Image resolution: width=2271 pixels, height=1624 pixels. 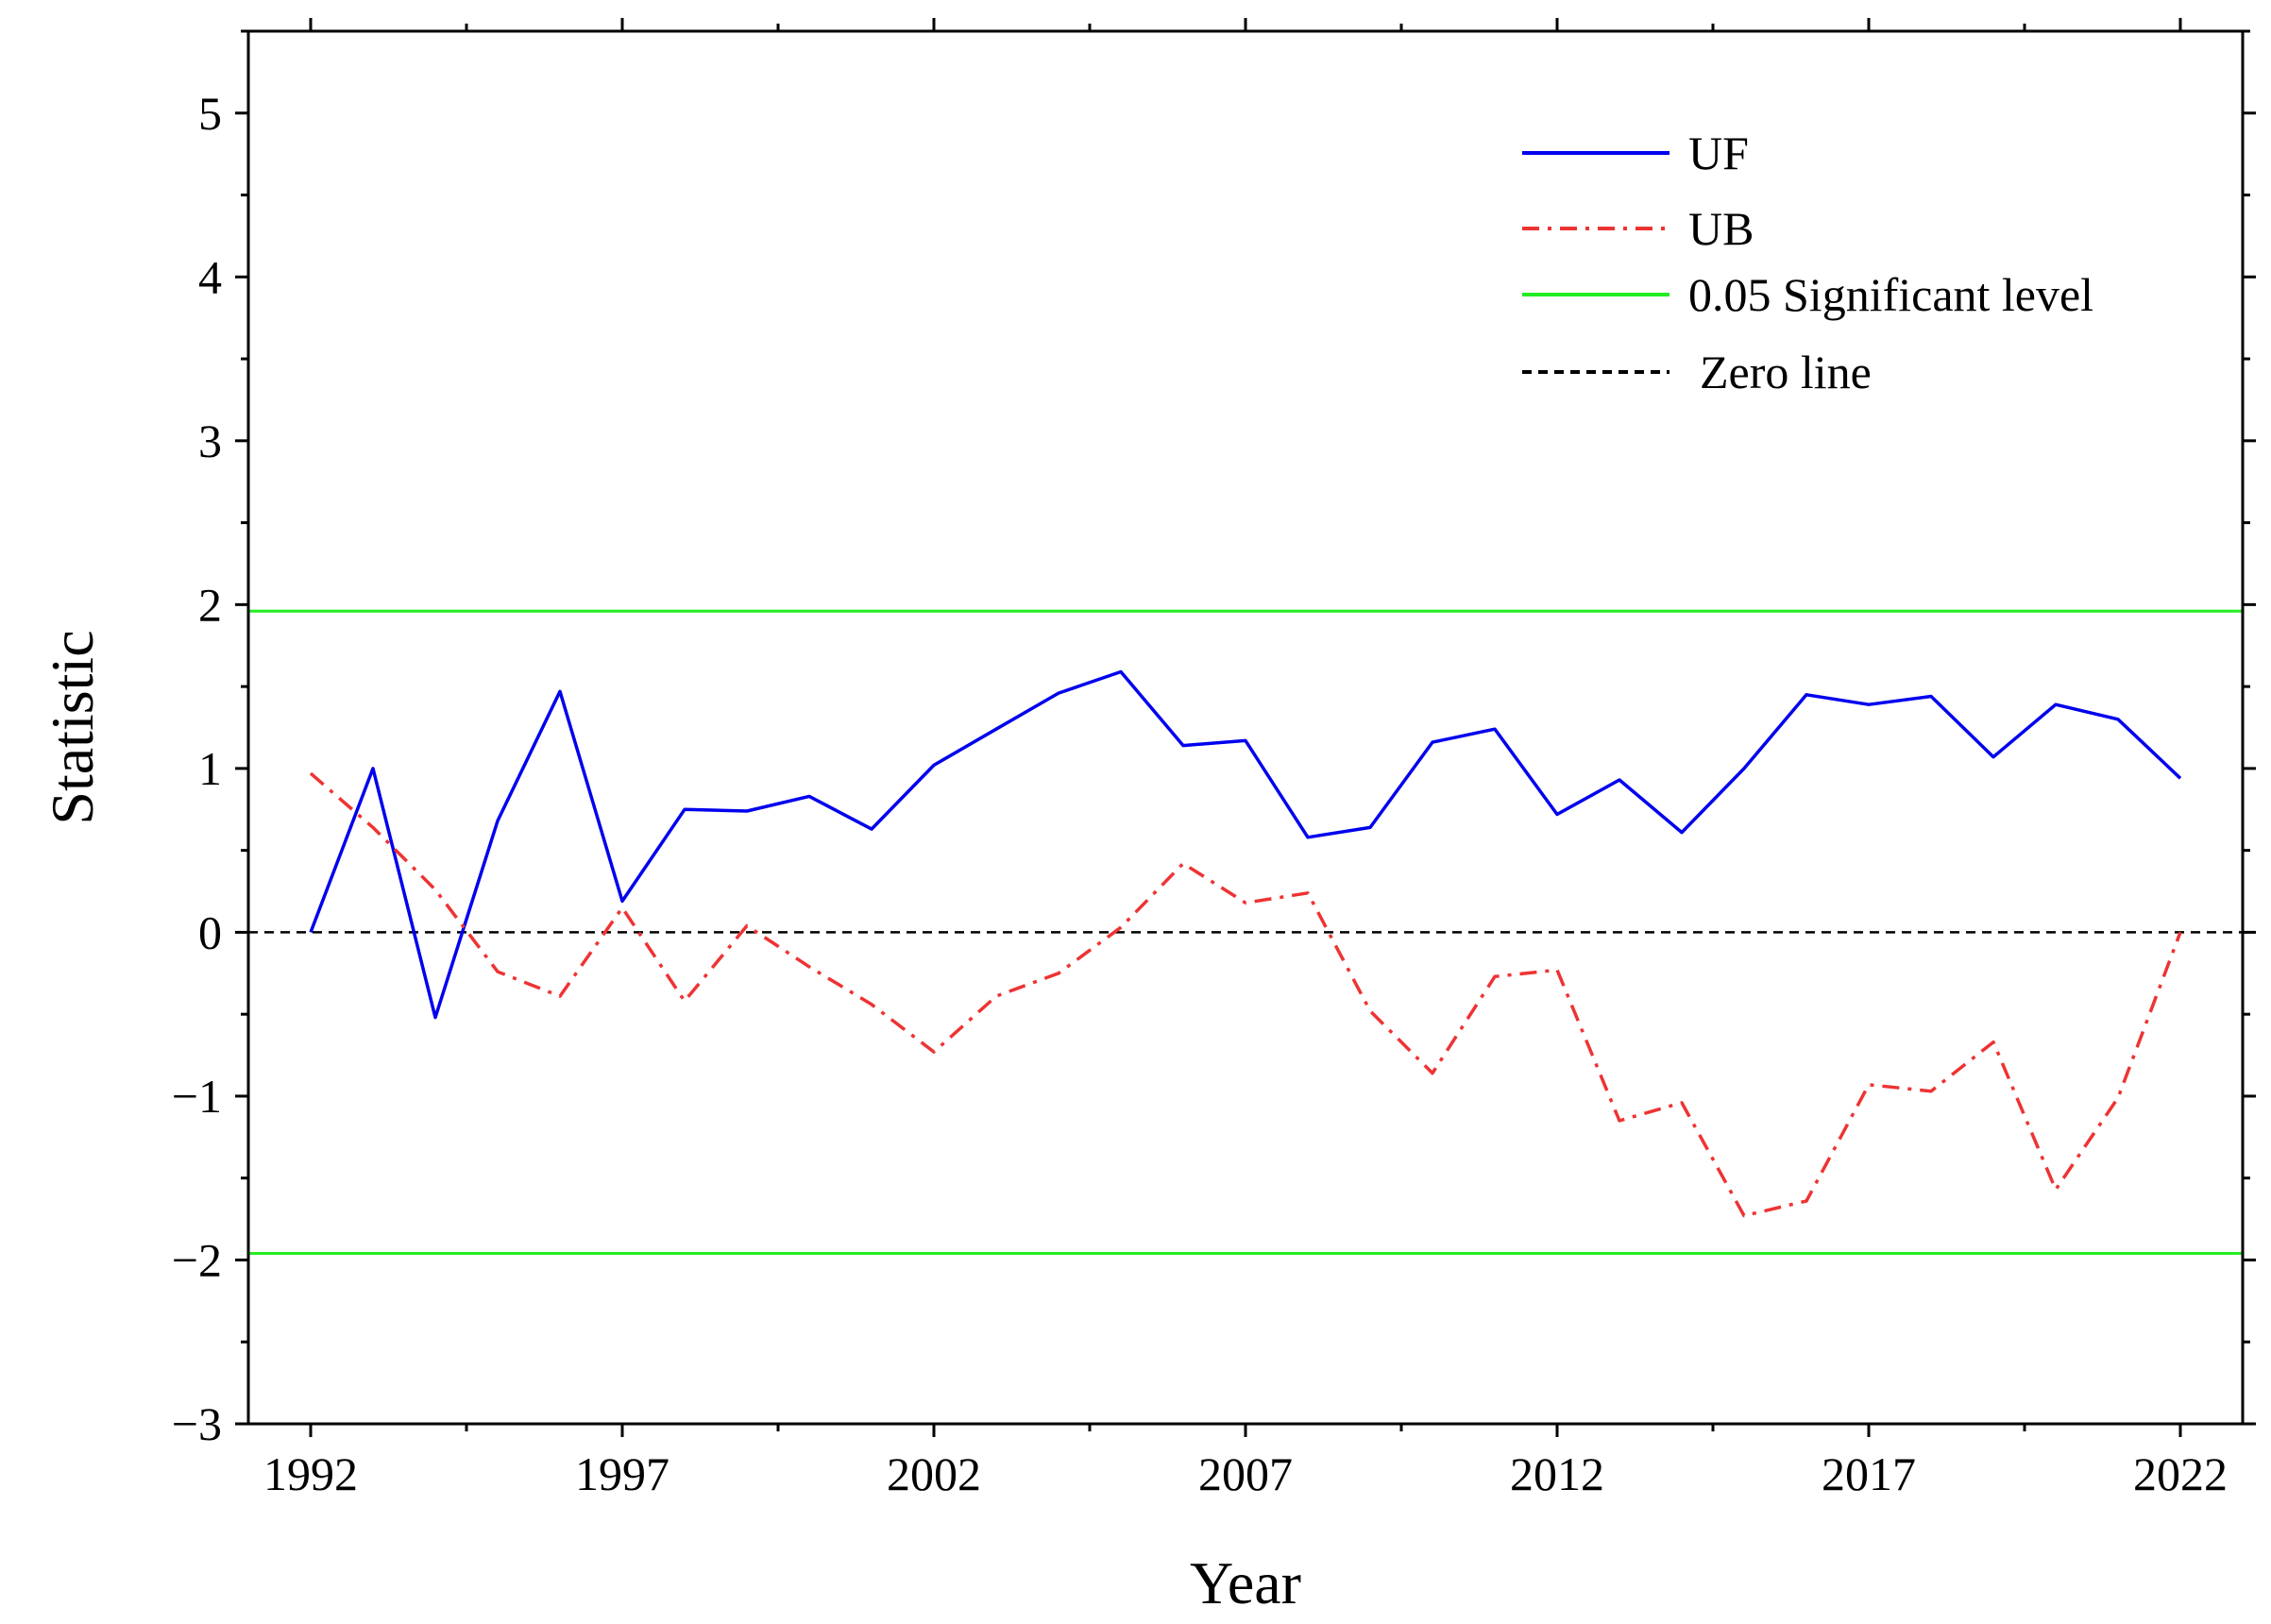 What do you see at coordinates (210, 113) in the screenshot?
I see `y-tick-label: 5` at bounding box center [210, 113].